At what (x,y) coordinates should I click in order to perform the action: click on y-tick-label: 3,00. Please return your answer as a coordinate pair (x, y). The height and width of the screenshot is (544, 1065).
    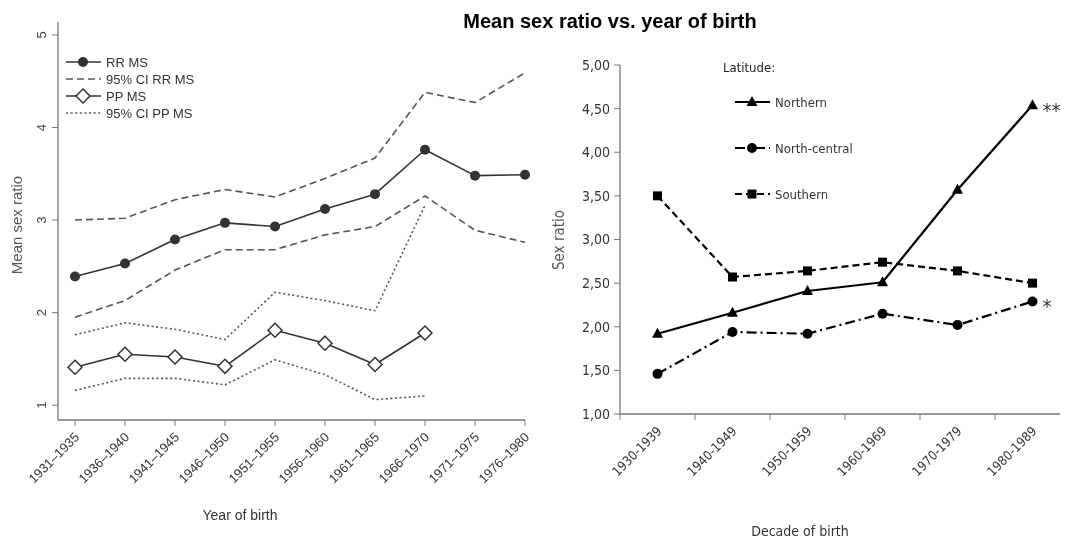
    Looking at the image, I should click on (595, 239).